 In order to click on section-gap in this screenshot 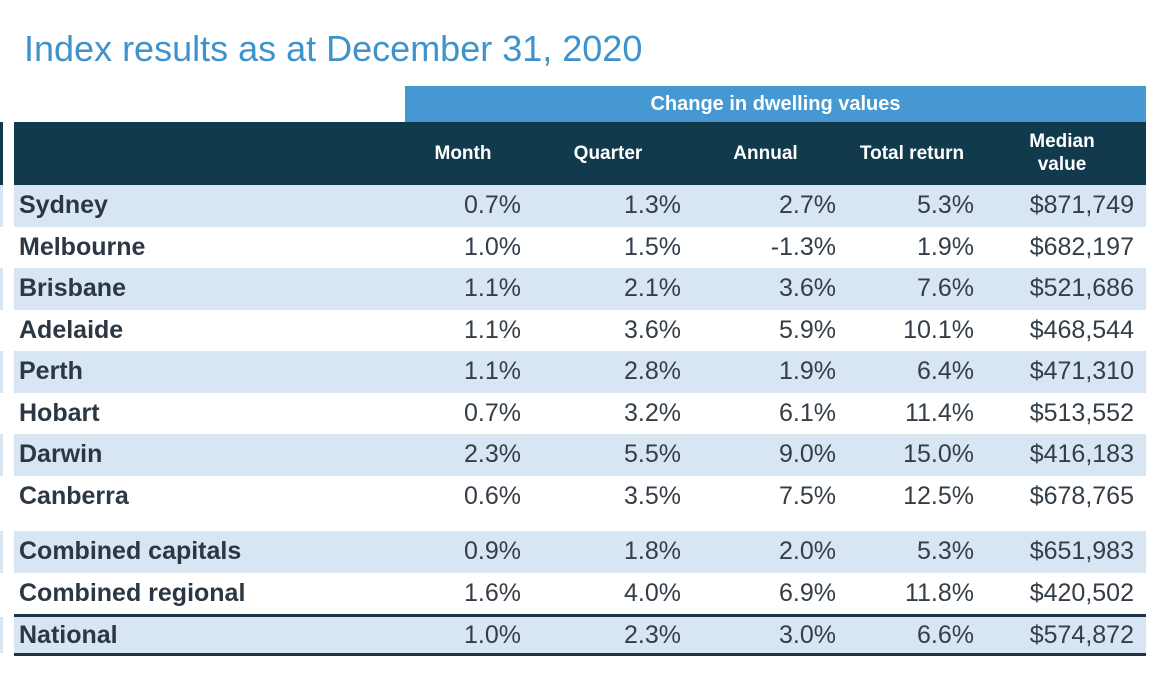, I will do `click(580, 524)`.